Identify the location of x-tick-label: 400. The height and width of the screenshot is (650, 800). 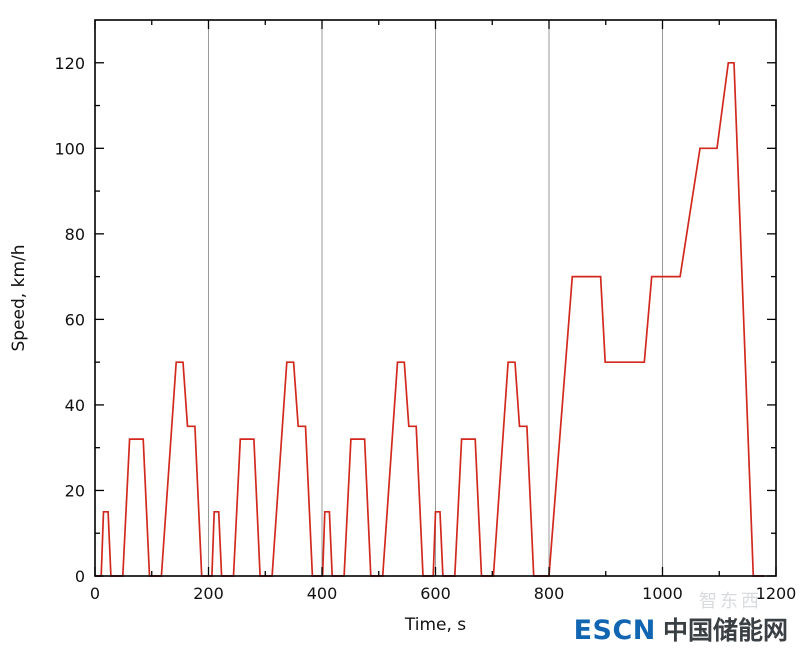
(322, 593).